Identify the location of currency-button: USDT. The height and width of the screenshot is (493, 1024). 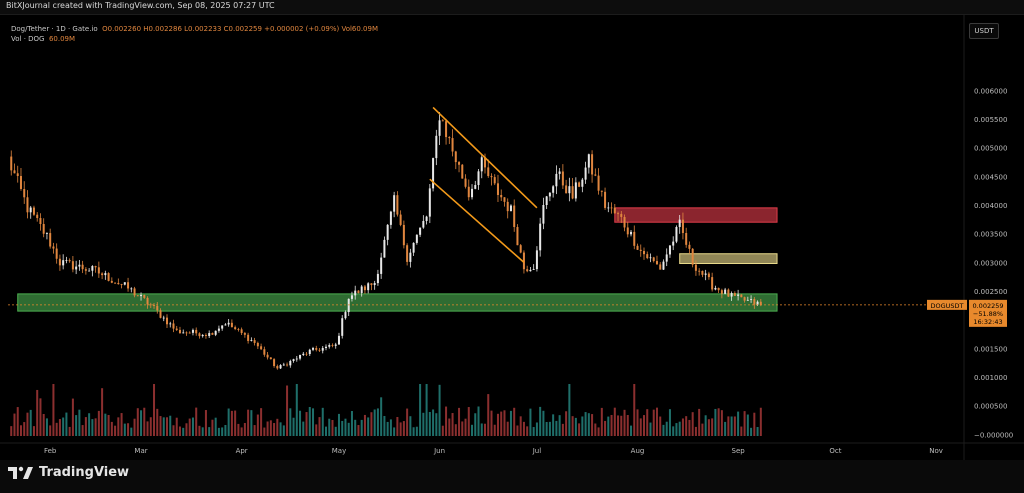
(984, 31).